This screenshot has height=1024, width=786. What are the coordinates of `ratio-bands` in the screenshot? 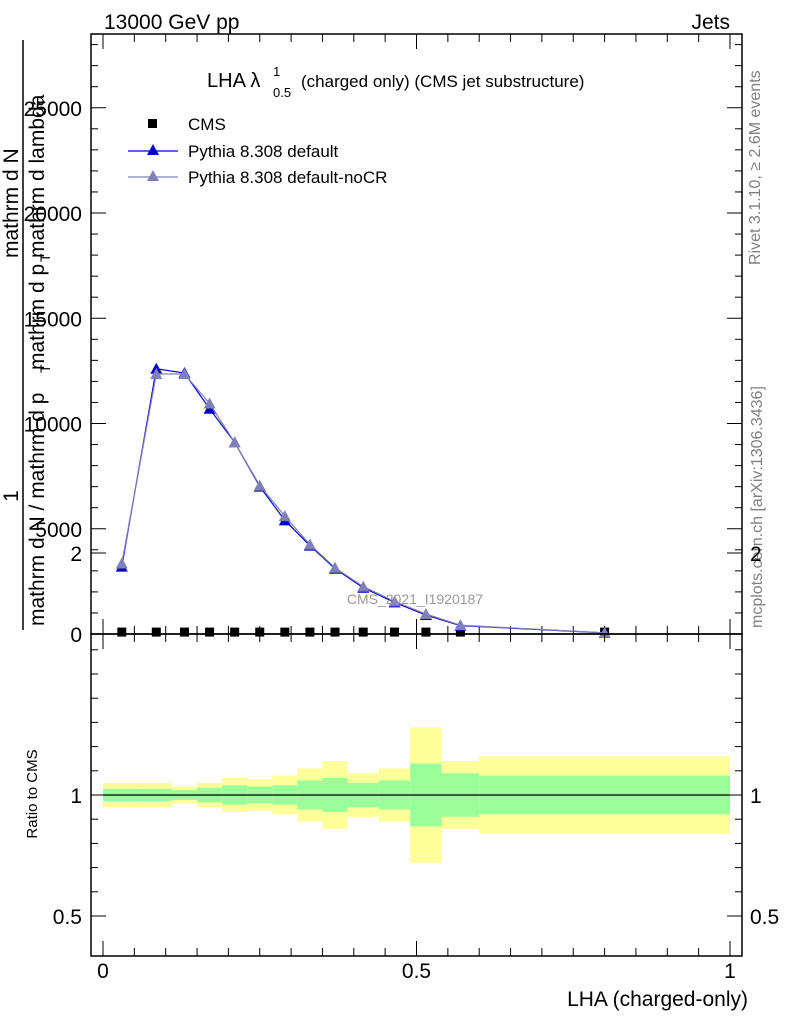 It's located at (416, 795).